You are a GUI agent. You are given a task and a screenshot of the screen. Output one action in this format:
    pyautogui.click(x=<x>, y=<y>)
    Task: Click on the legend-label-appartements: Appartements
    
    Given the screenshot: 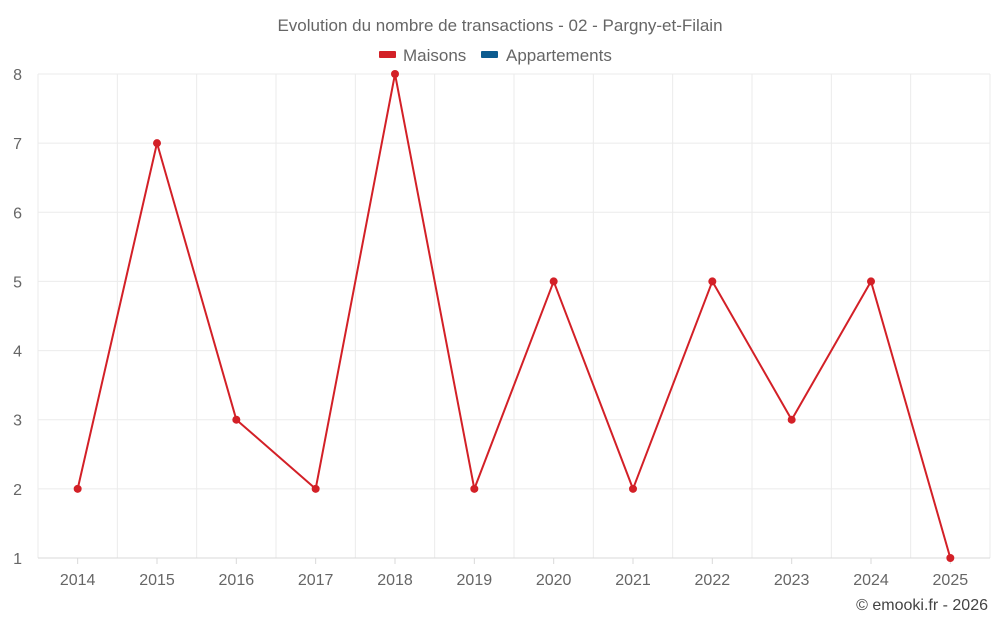 What is the action you would take?
    pyautogui.click(x=559, y=55)
    